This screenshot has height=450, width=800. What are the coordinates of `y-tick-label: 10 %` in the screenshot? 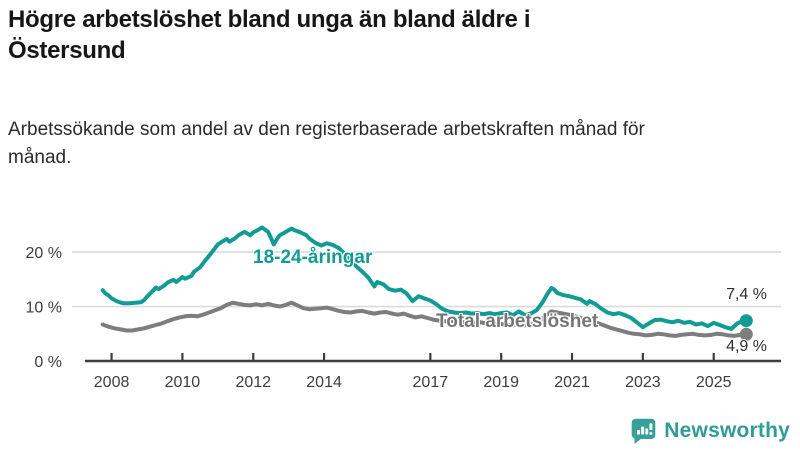 It's located at (44, 308).